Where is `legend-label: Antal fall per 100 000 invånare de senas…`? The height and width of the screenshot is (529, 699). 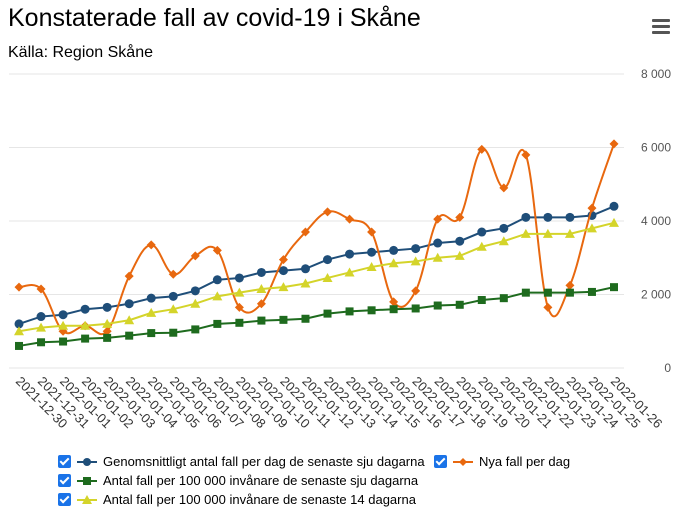
legend-label: Antal fall per 100 000 invånare de senas… is located at coordinates (261, 480).